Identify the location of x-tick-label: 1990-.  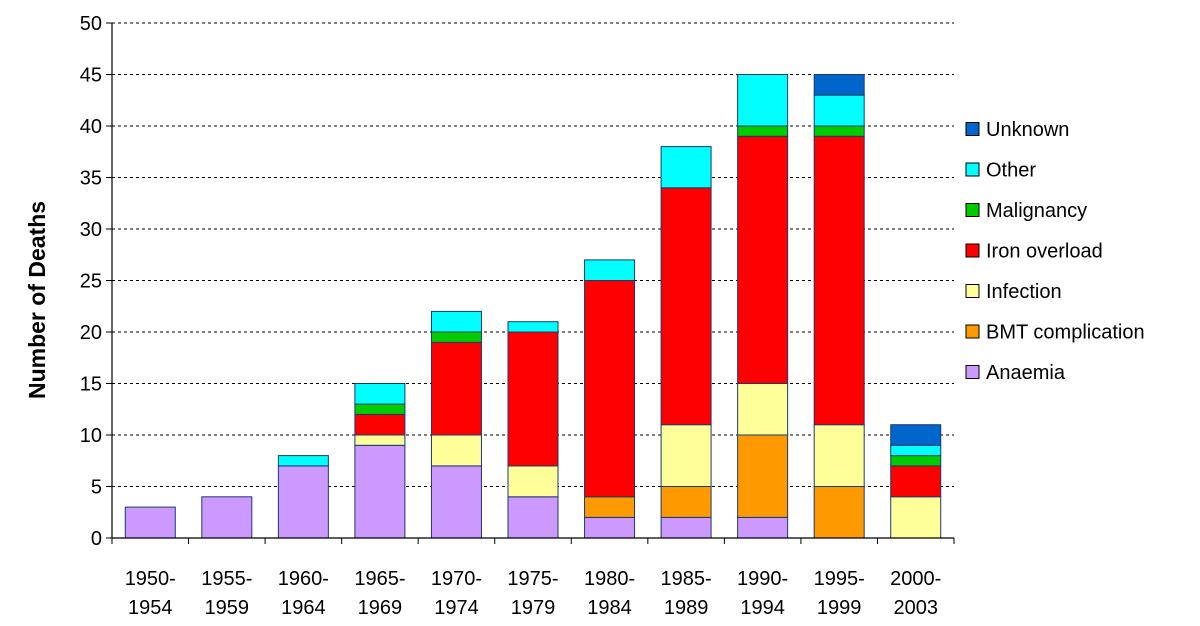
(762, 579).